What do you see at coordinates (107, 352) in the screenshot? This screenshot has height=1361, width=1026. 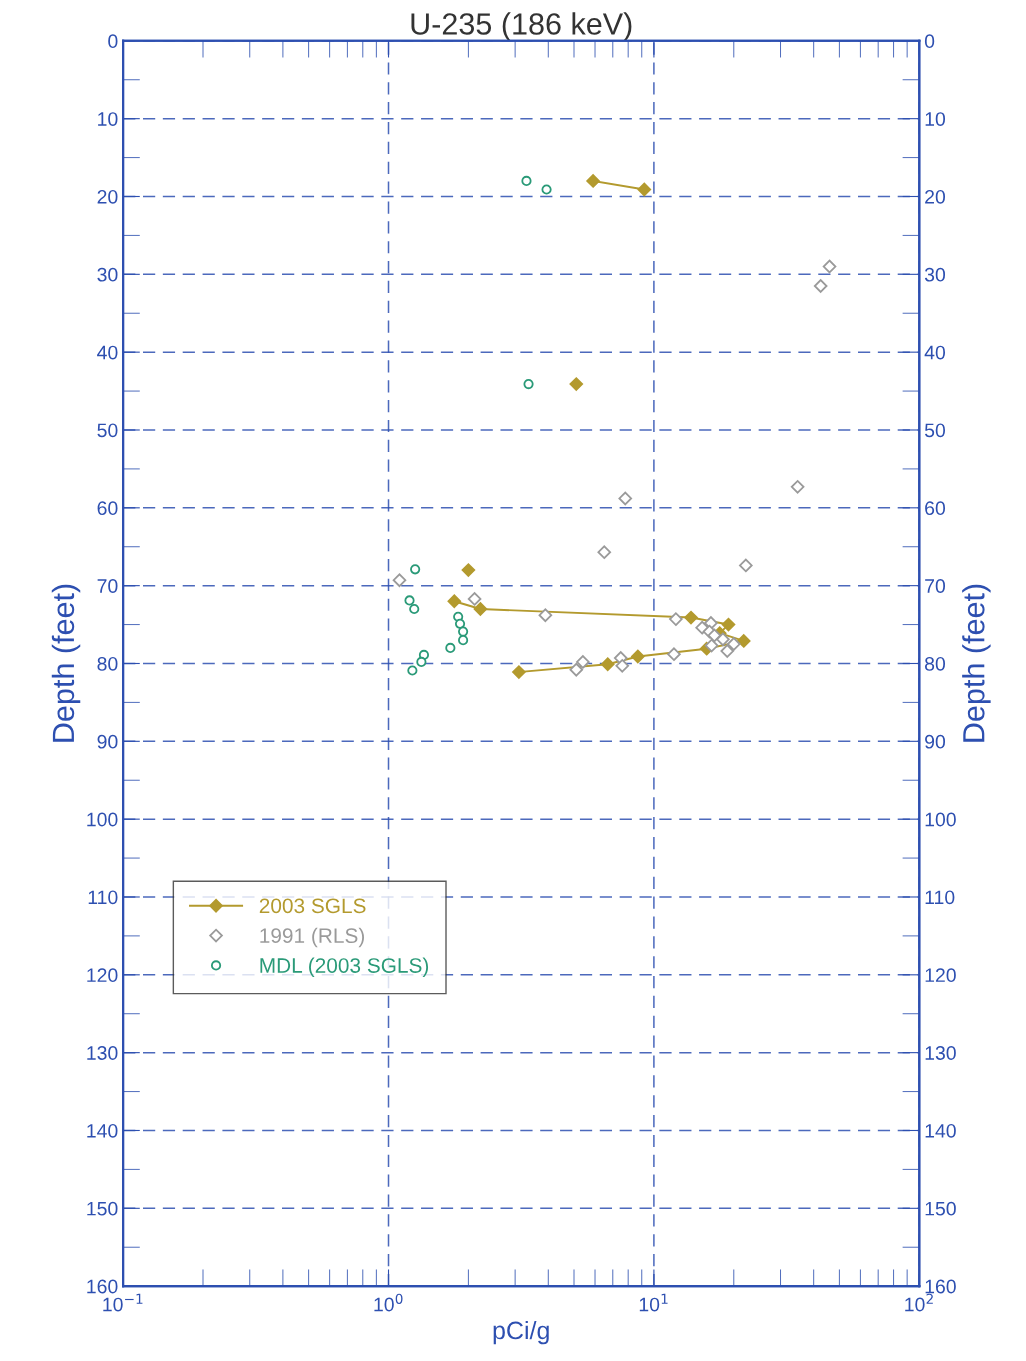 I see `y-tick-label: 40` at bounding box center [107, 352].